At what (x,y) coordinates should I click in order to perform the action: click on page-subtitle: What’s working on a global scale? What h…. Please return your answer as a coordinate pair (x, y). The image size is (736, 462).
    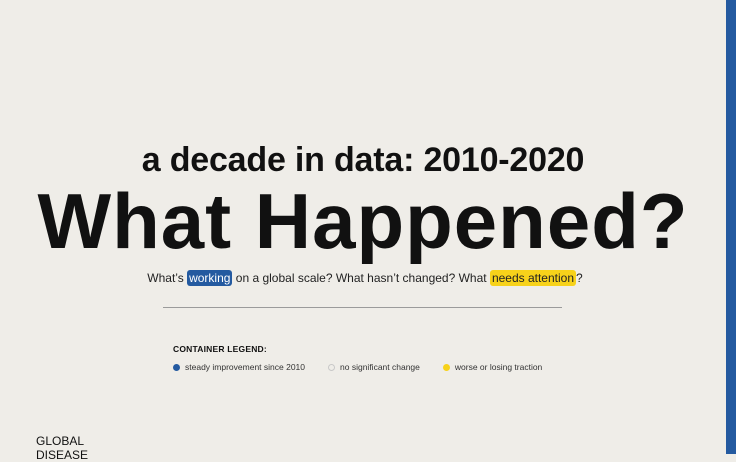
    Looking at the image, I should click on (365, 278).